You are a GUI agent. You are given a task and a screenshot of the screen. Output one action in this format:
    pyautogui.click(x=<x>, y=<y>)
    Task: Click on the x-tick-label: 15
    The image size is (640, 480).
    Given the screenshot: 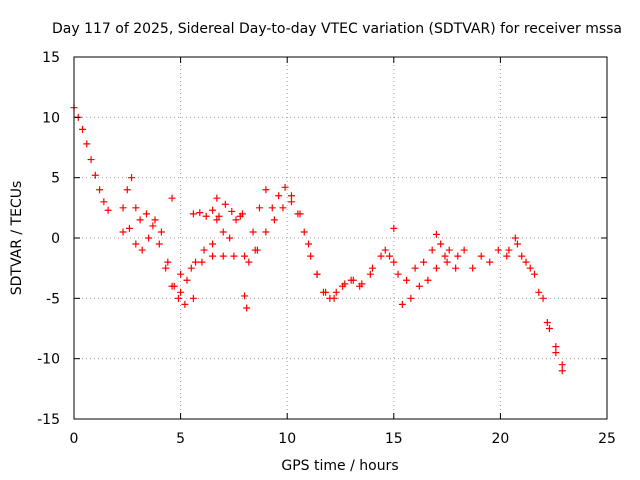 What is the action you would take?
    pyautogui.click(x=394, y=439)
    